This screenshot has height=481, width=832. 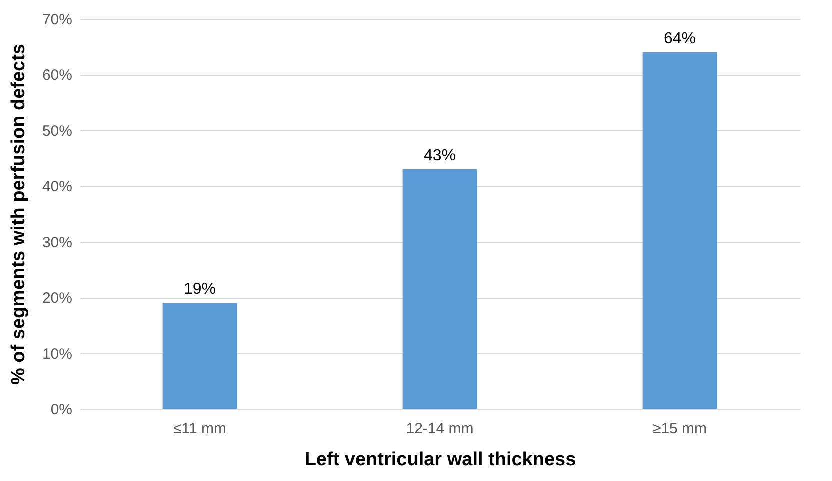 I want to click on y-tick-label: 10%, so click(x=57, y=354).